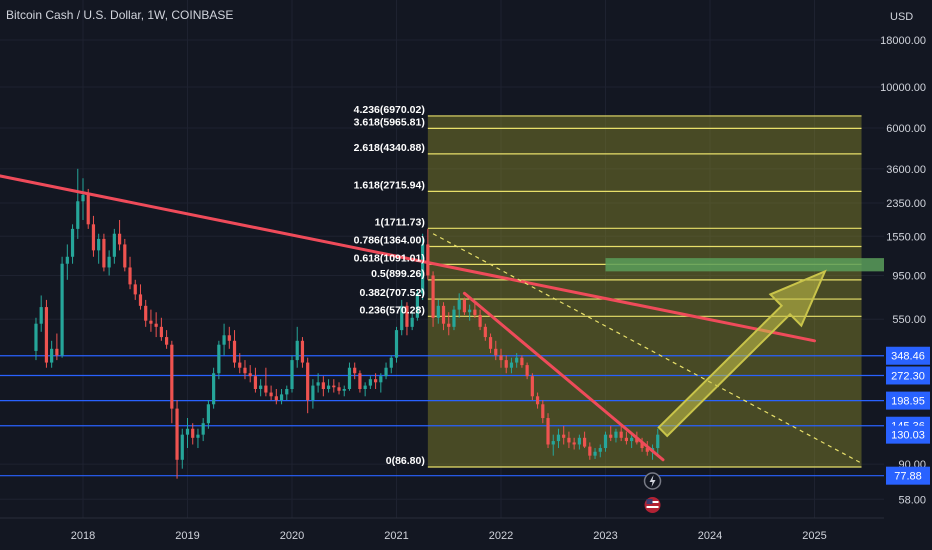  What do you see at coordinates (912, 500) in the screenshot?
I see `price-tick-label: 58.00` at bounding box center [912, 500].